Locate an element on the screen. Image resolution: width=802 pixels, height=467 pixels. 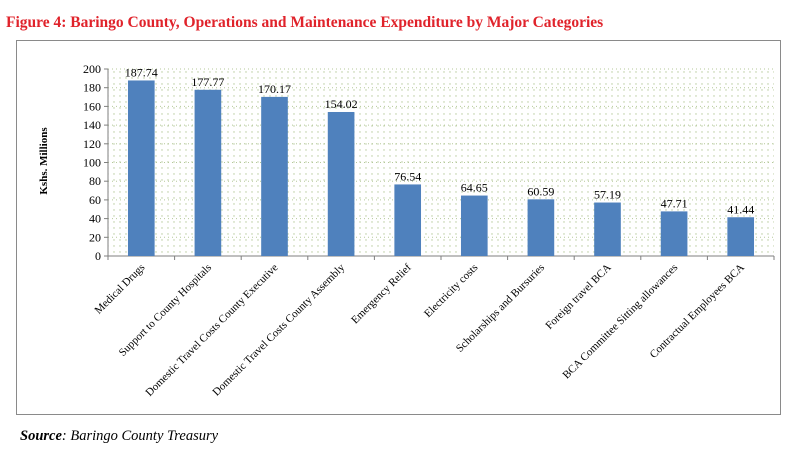
y-tick-label: 0 is located at coordinates (98, 256).